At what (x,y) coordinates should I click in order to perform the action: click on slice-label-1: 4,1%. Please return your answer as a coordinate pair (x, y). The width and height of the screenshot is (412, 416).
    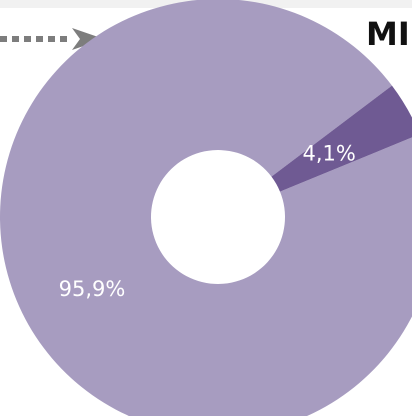
    Looking at the image, I should click on (329, 154).